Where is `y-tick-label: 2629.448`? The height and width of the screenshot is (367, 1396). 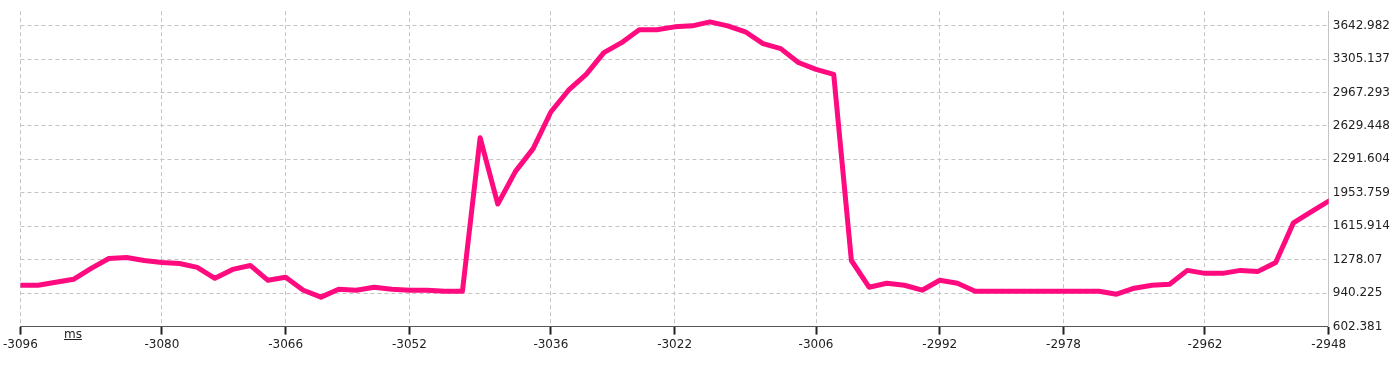 y-tick-label: 2629.448 is located at coordinates (1361, 125).